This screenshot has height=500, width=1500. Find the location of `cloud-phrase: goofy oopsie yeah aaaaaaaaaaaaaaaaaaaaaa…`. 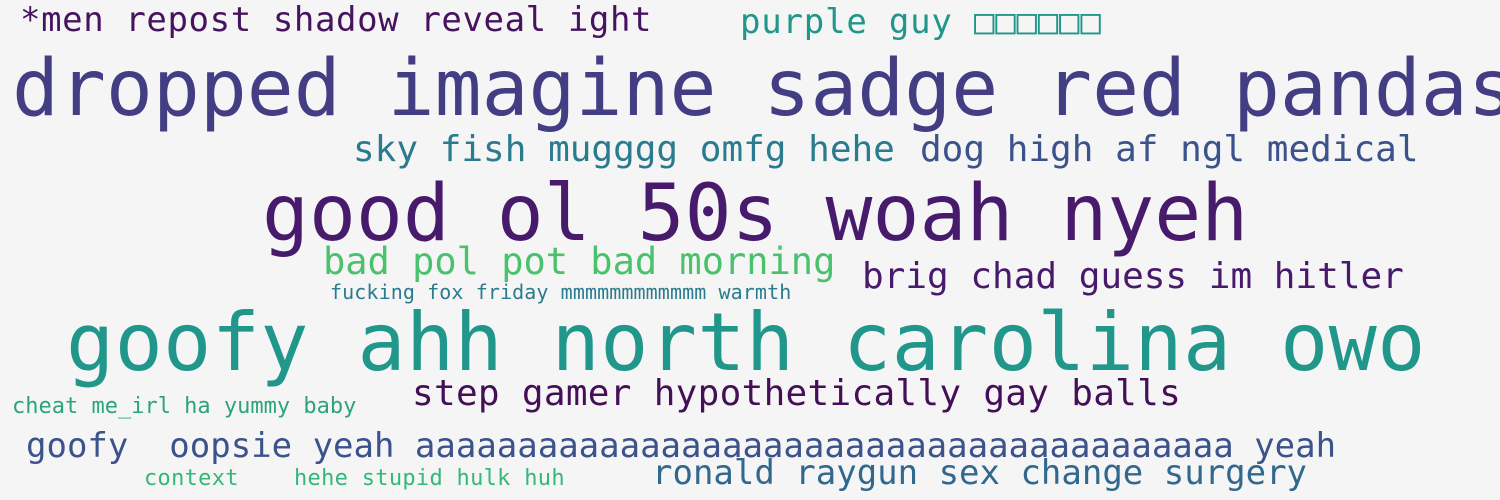

cloud-phrase: goofy oopsie yeah aaaaaaaaaaaaaaaaaaaaaa… is located at coordinates (681, 446).